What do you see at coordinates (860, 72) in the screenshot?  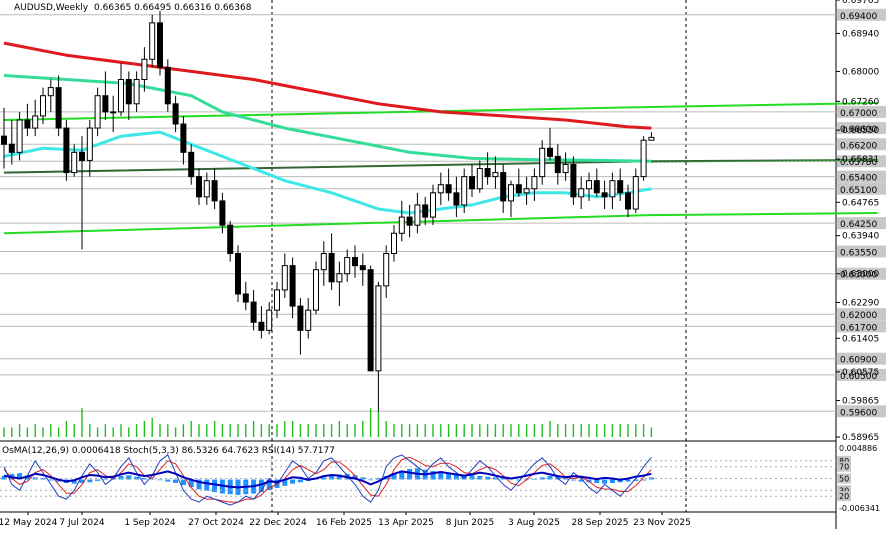 I see `price-tick-label-2: 0.68000` at bounding box center [860, 72].